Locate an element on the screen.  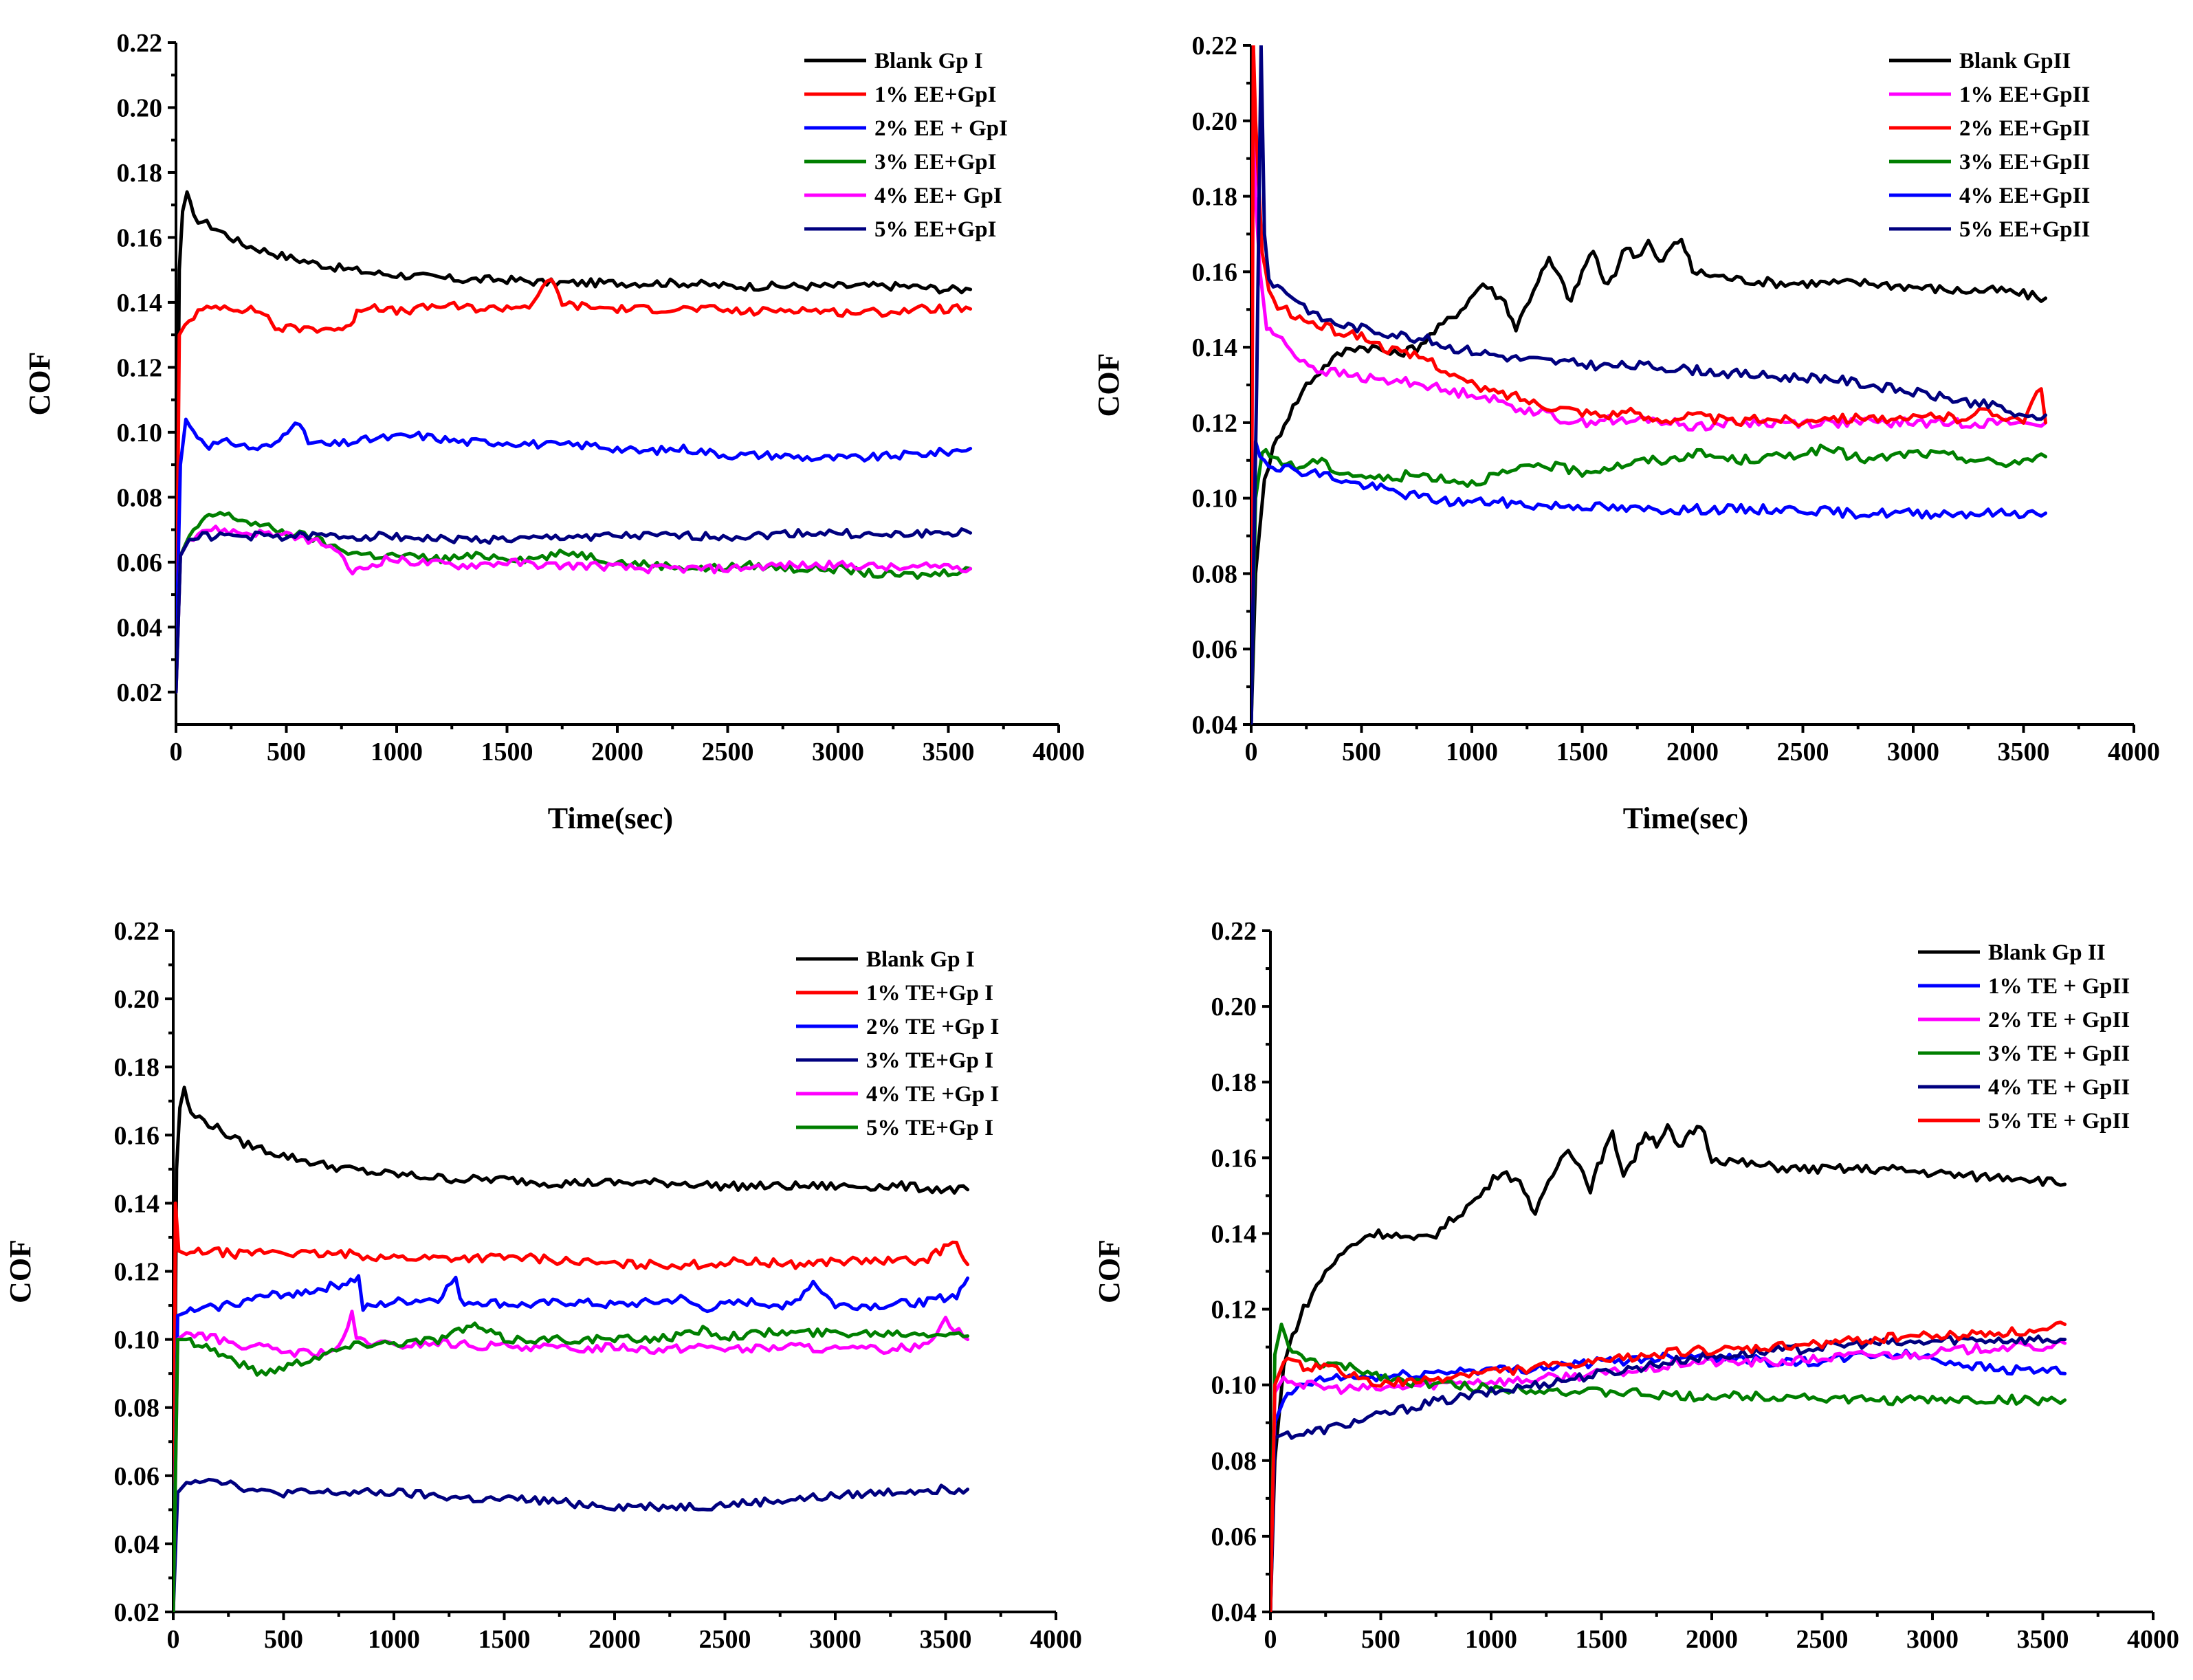
series-line-blank-gpii is located at coordinates (1649, 481).